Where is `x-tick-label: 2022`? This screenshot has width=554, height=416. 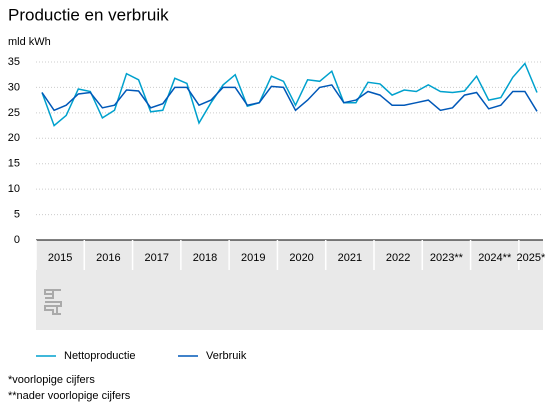 x-tick-label: 2022 is located at coordinates (398, 258).